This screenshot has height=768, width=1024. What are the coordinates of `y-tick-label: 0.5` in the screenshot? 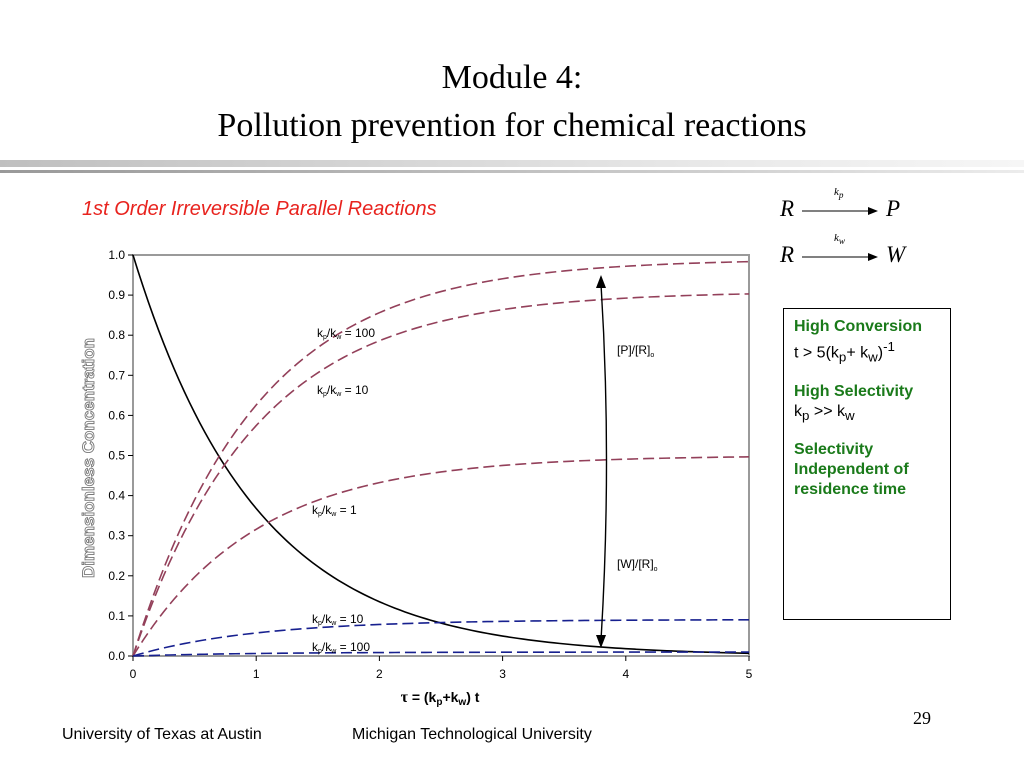 It's located at (116, 456).